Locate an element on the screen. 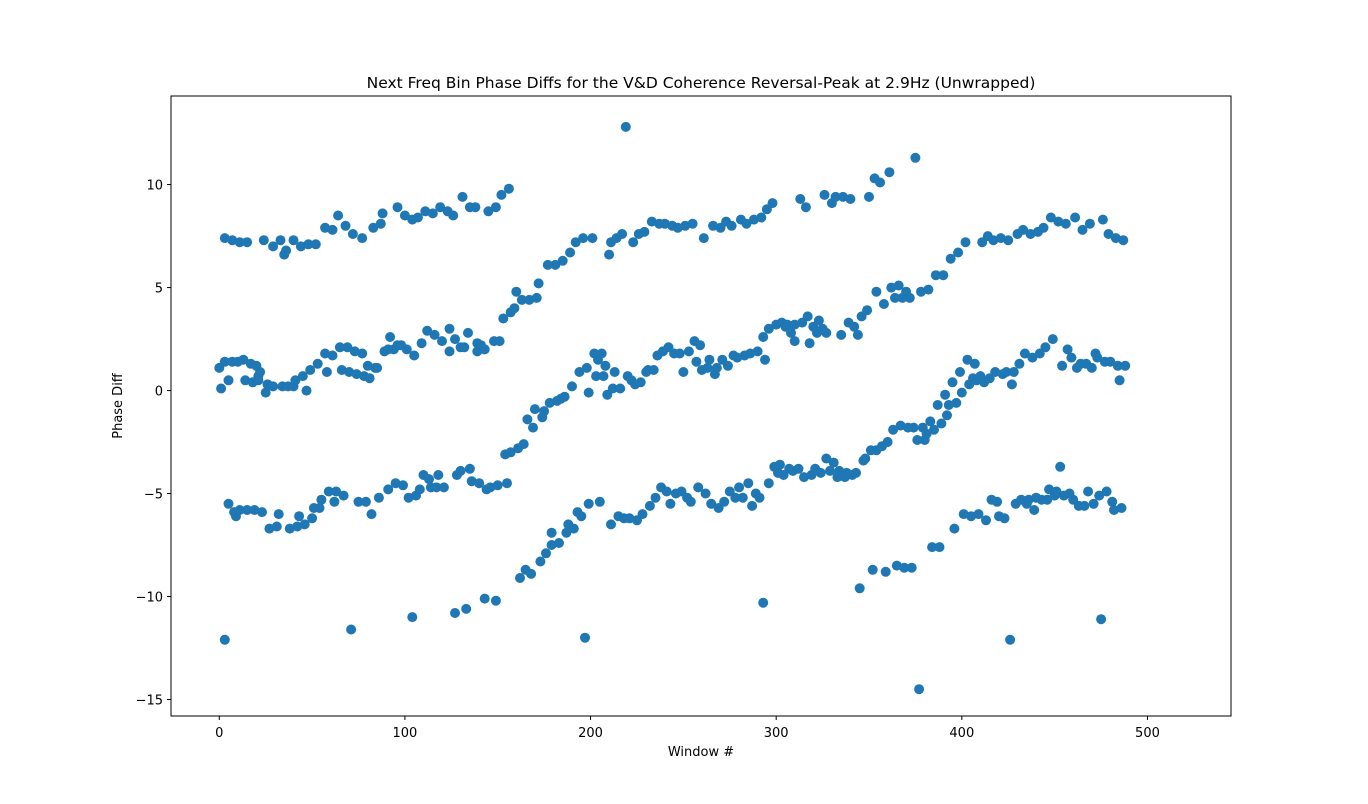  x-axis: 0 100 200 300 400 500 is located at coordinates (687, 728).